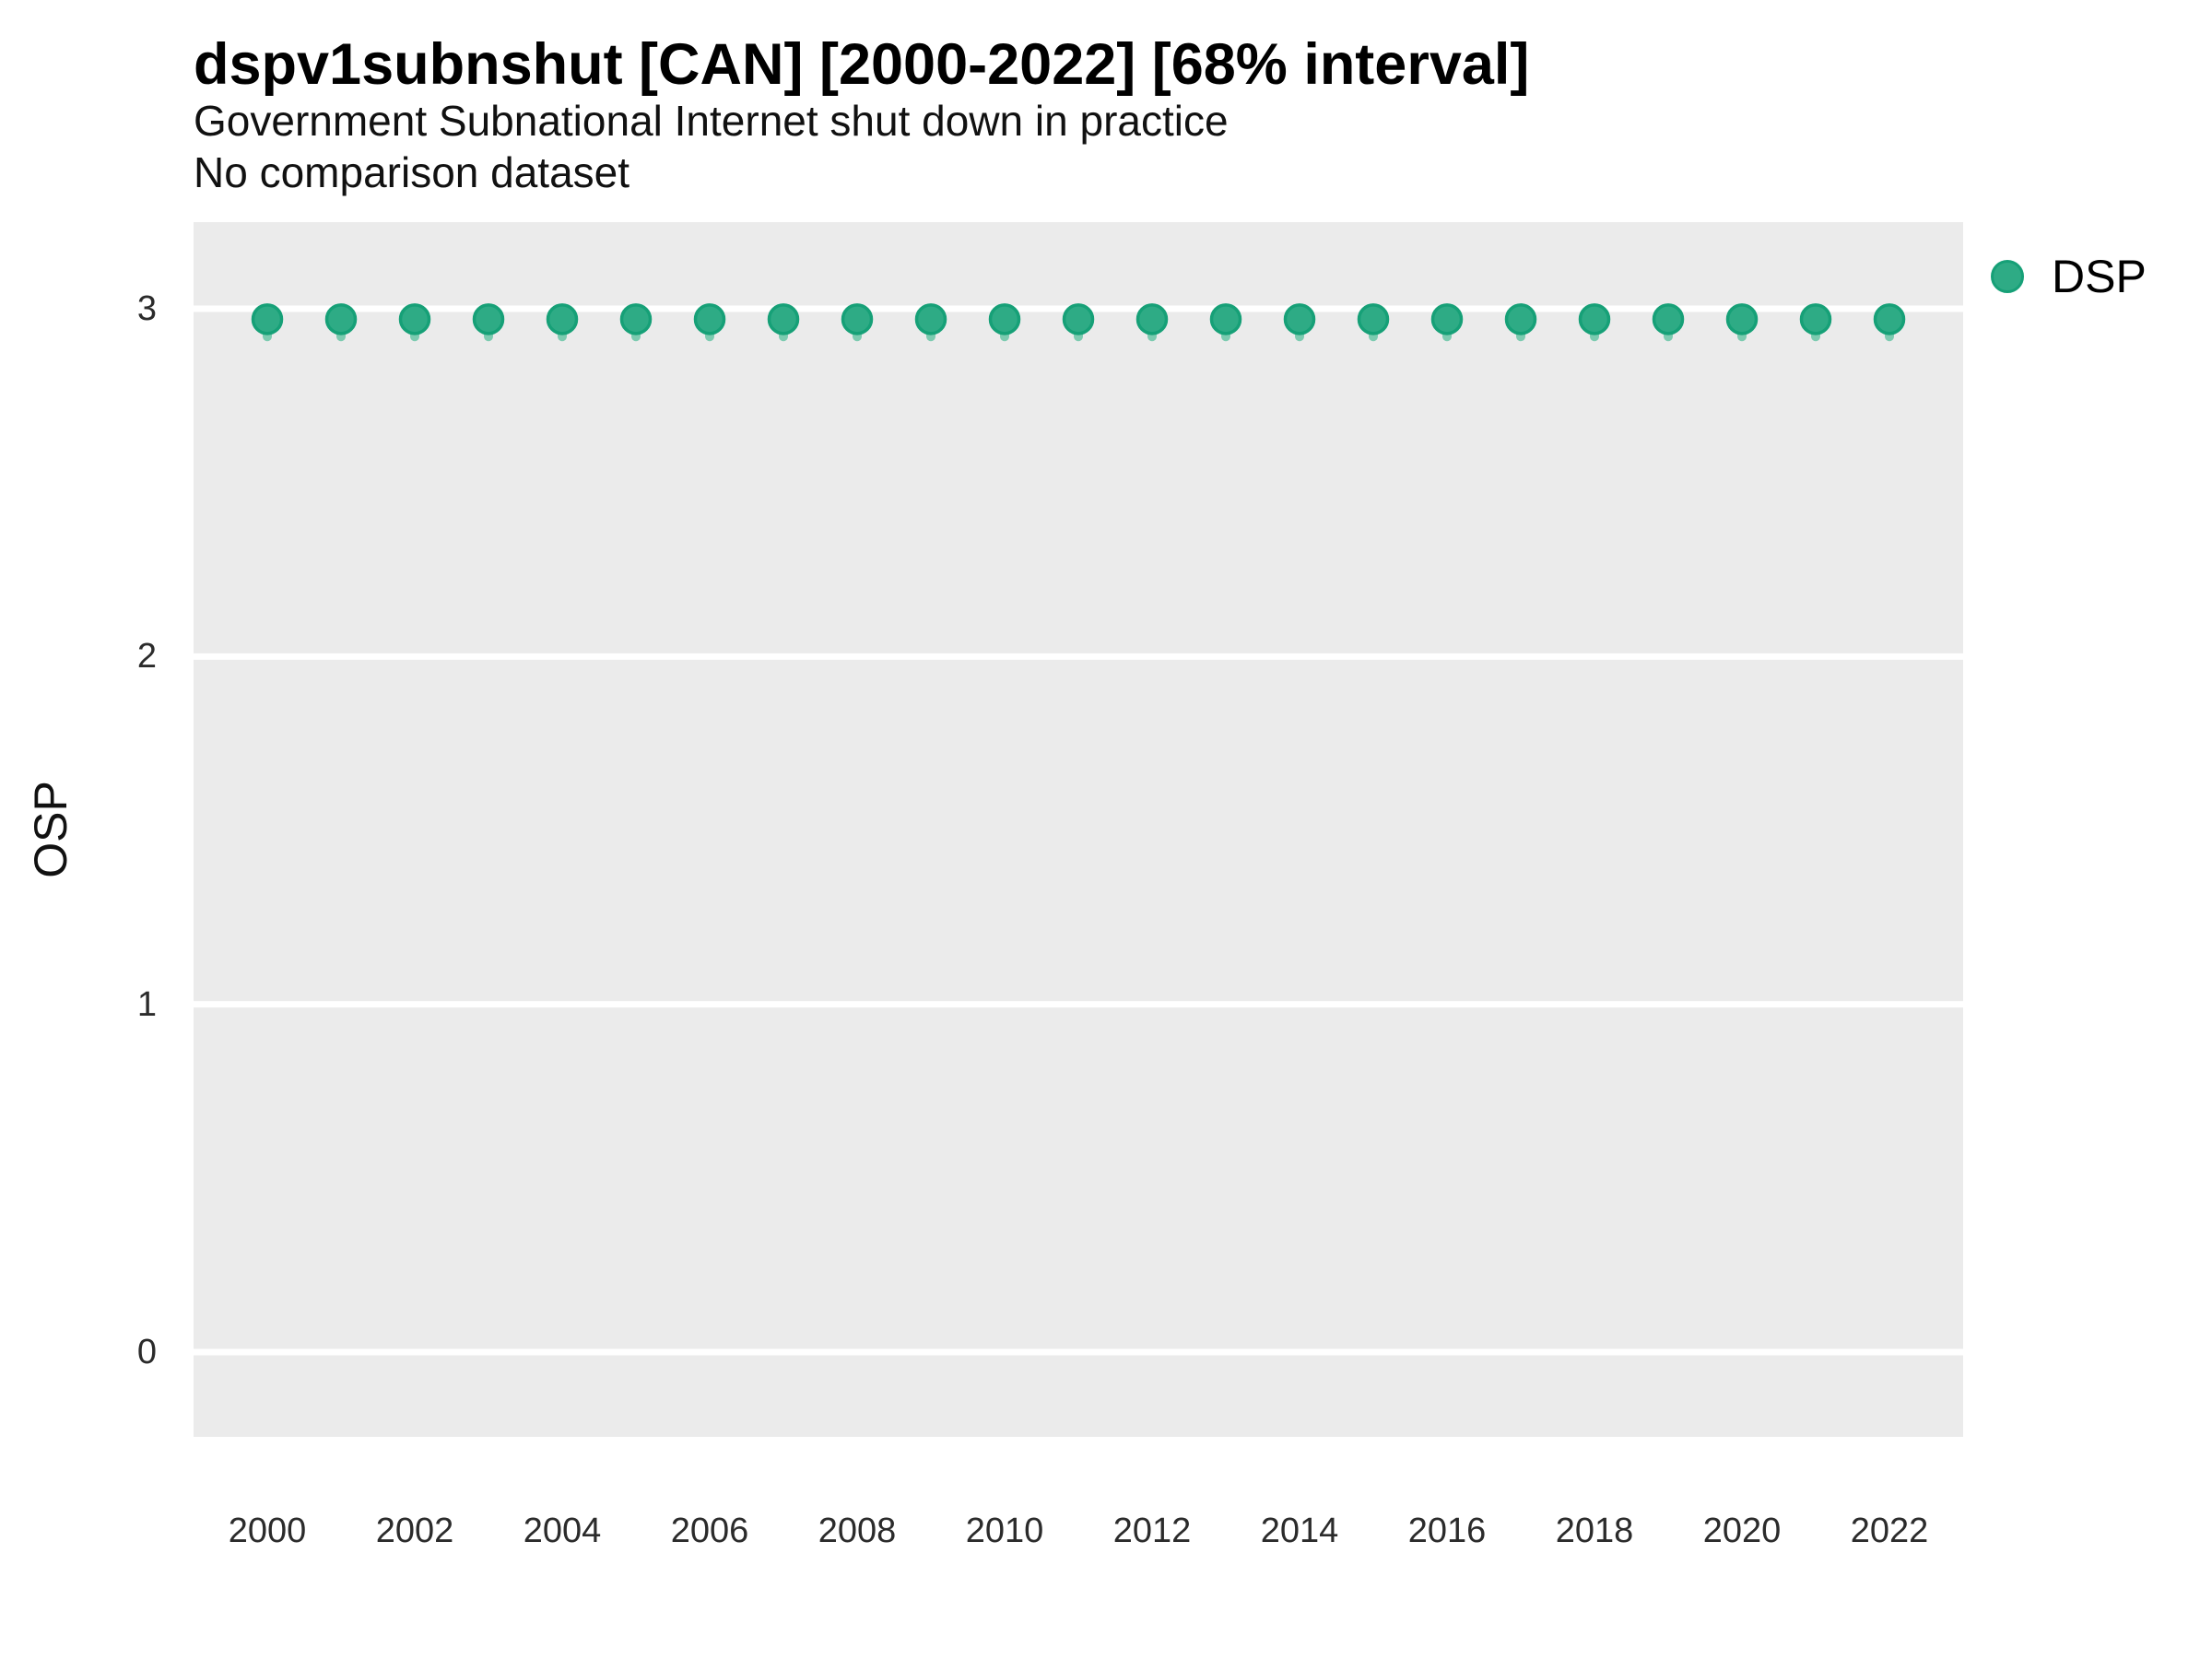 This screenshot has height=1659, width=2212. What do you see at coordinates (1742, 1531) in the screenshot?
I see `x-tick-label-2020: 2020` at bounding box center [1742, 1531].